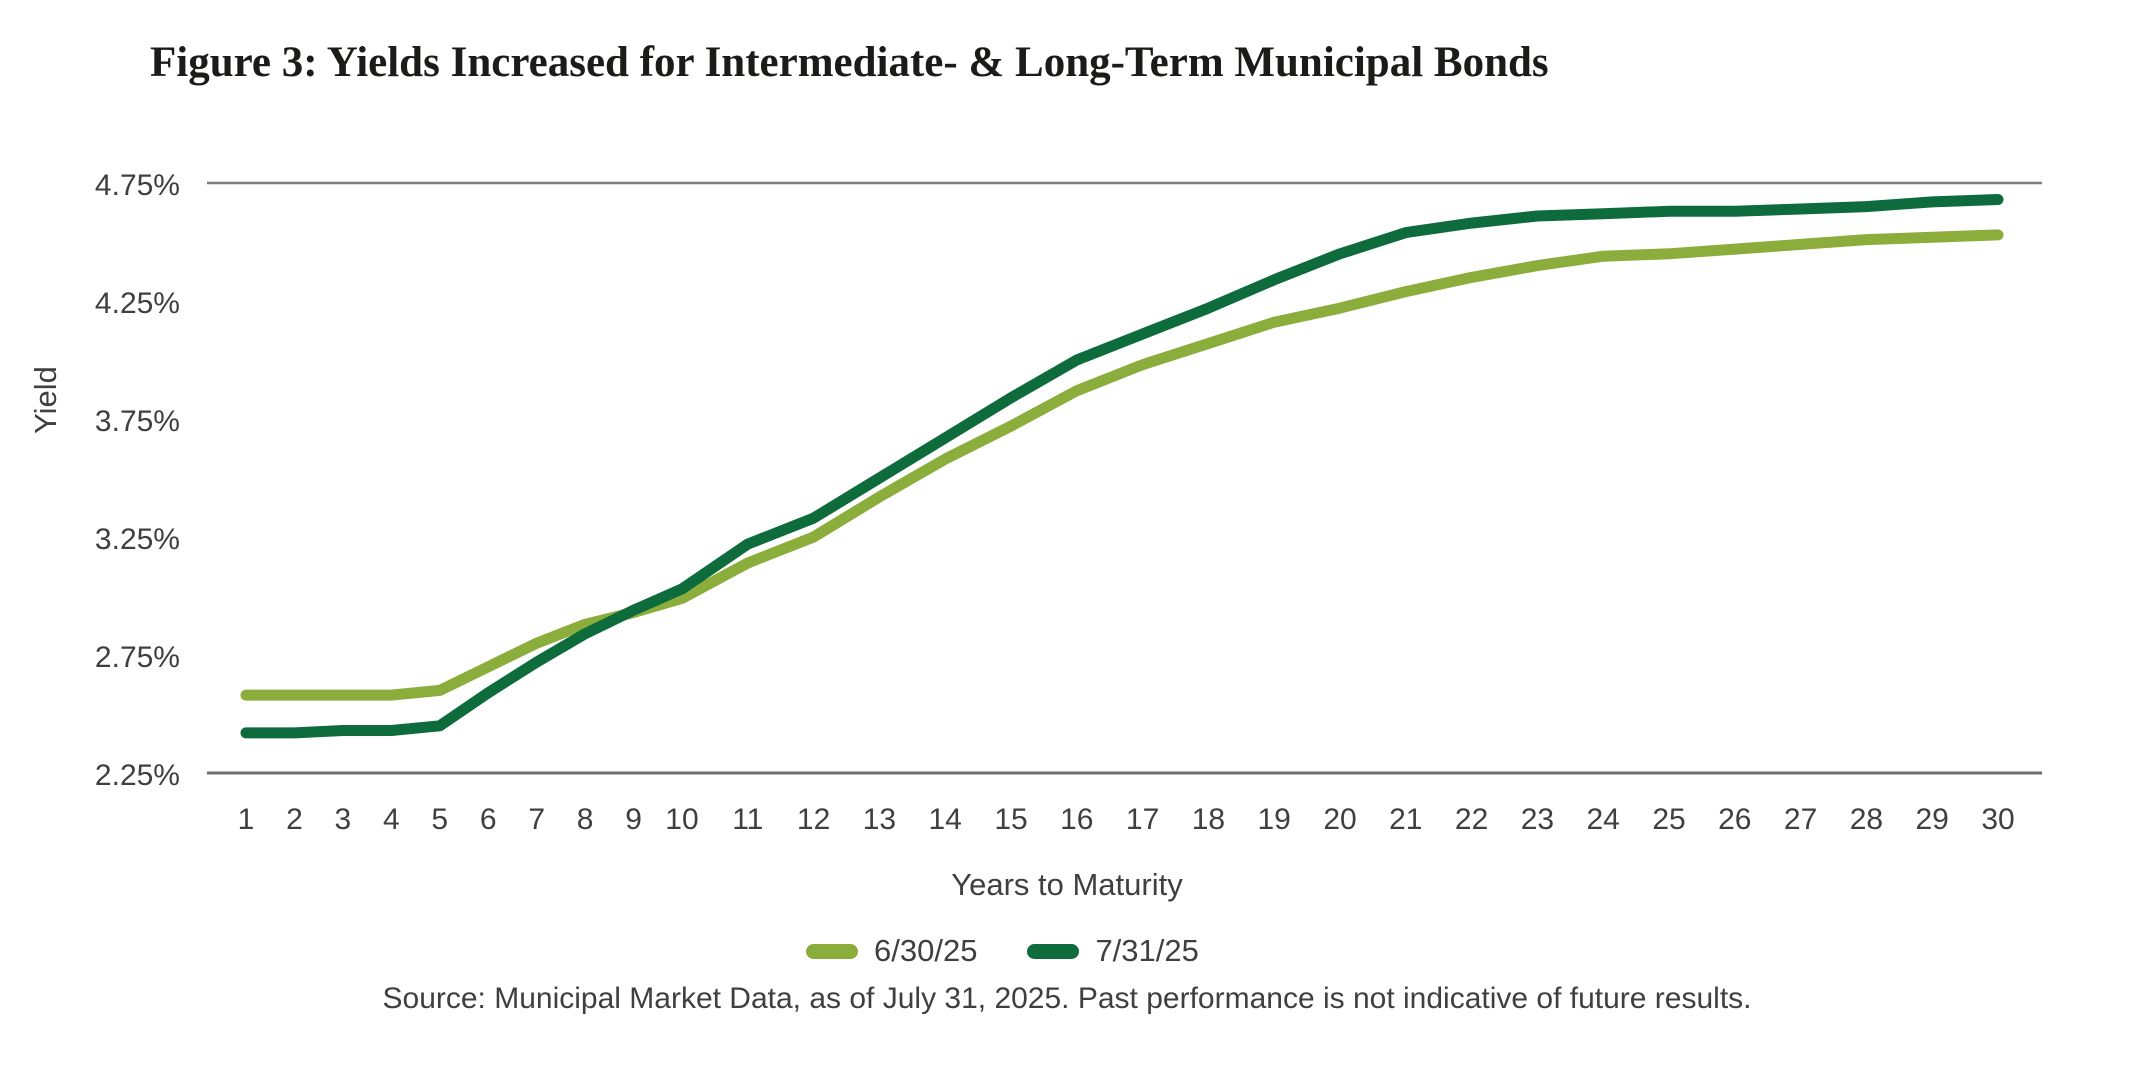  Describe the element at coordinates (391, 819) in the screenshot. I see `x-tick-label: 4` at that location.